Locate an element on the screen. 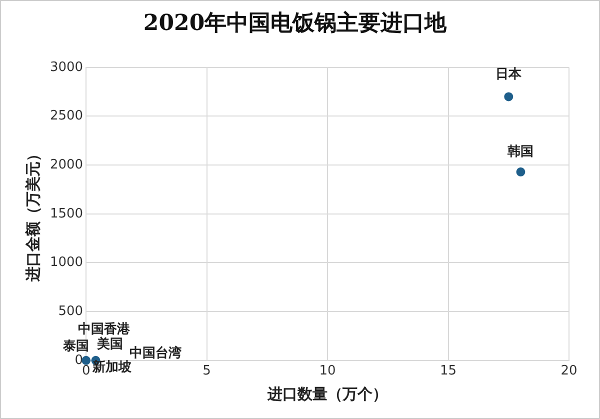 This screenshot has width=600, height=419. annotation: 新加坡 is located at coordinates (112, 366).